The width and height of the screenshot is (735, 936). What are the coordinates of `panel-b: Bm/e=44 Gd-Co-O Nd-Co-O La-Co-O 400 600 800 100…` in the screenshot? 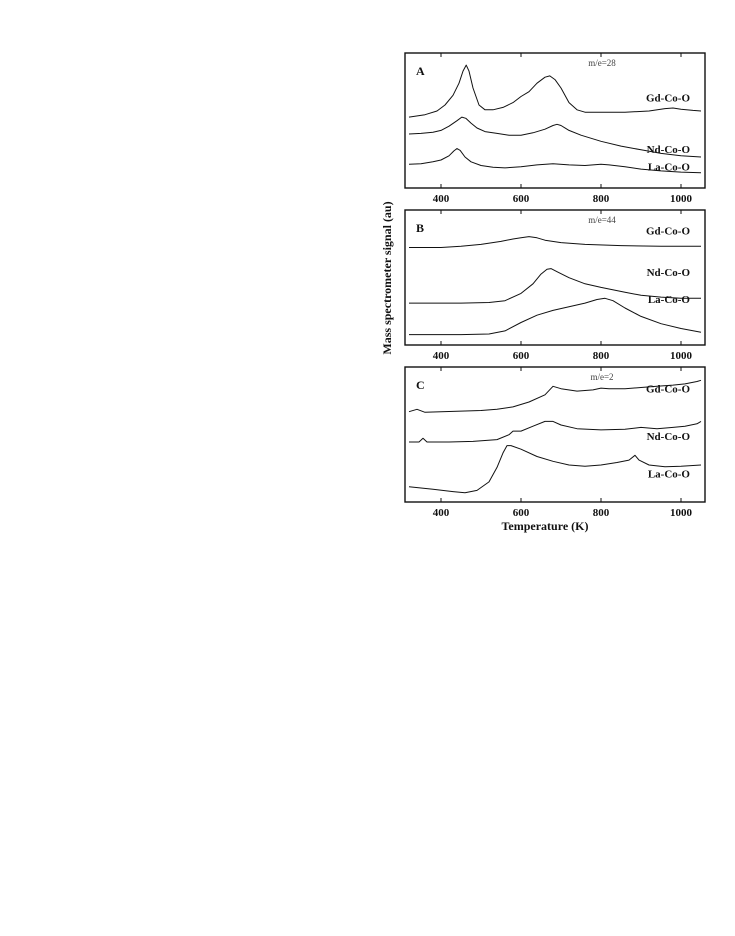 It's located at (555, 285).